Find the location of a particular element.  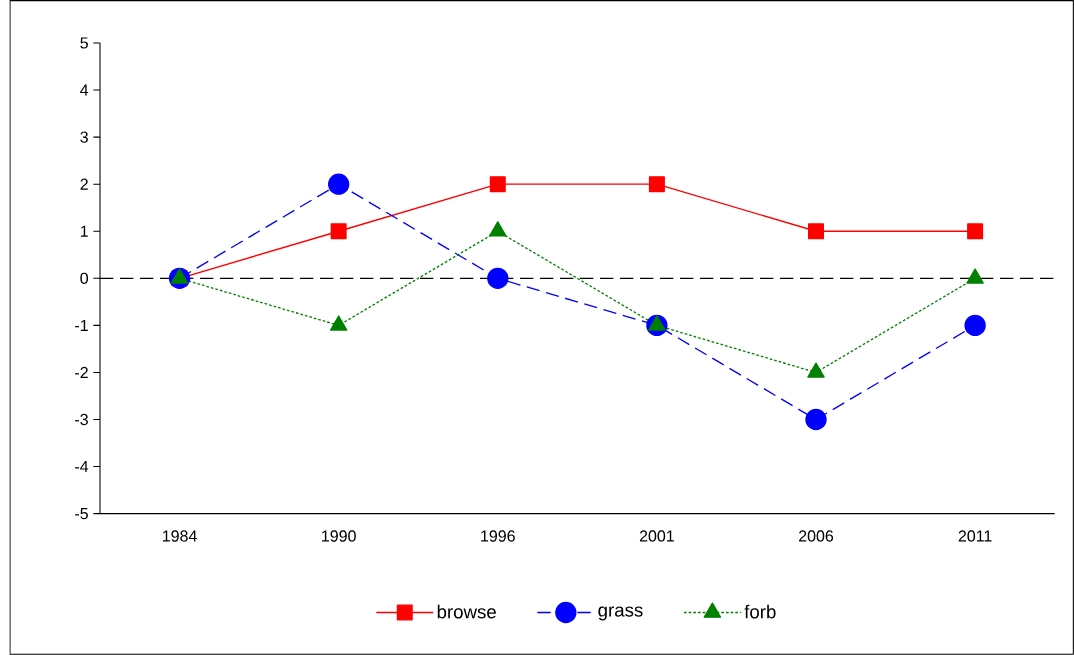

y-tick-label: 2 is located at coordinates (84, 184).